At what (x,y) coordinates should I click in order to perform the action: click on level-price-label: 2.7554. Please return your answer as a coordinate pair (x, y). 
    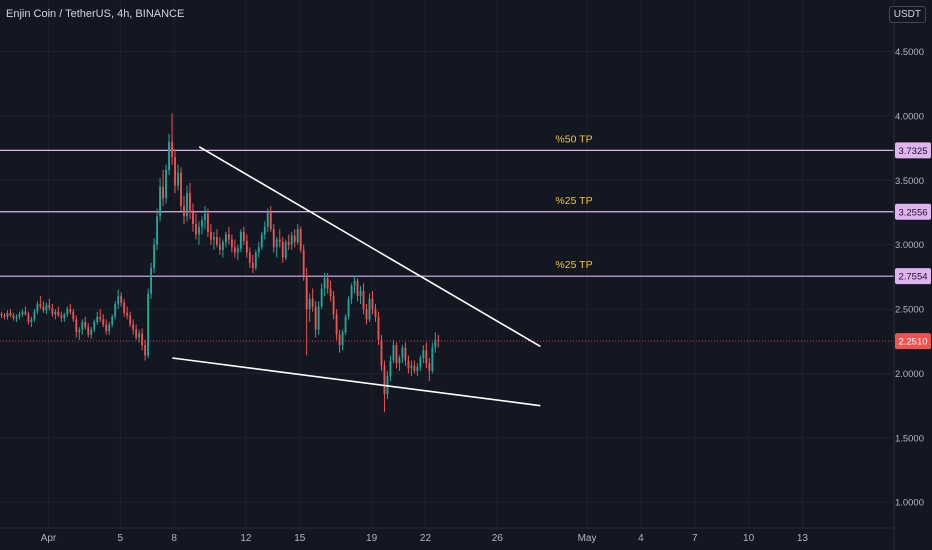
    Looking at the image, I should click on (912, 277).